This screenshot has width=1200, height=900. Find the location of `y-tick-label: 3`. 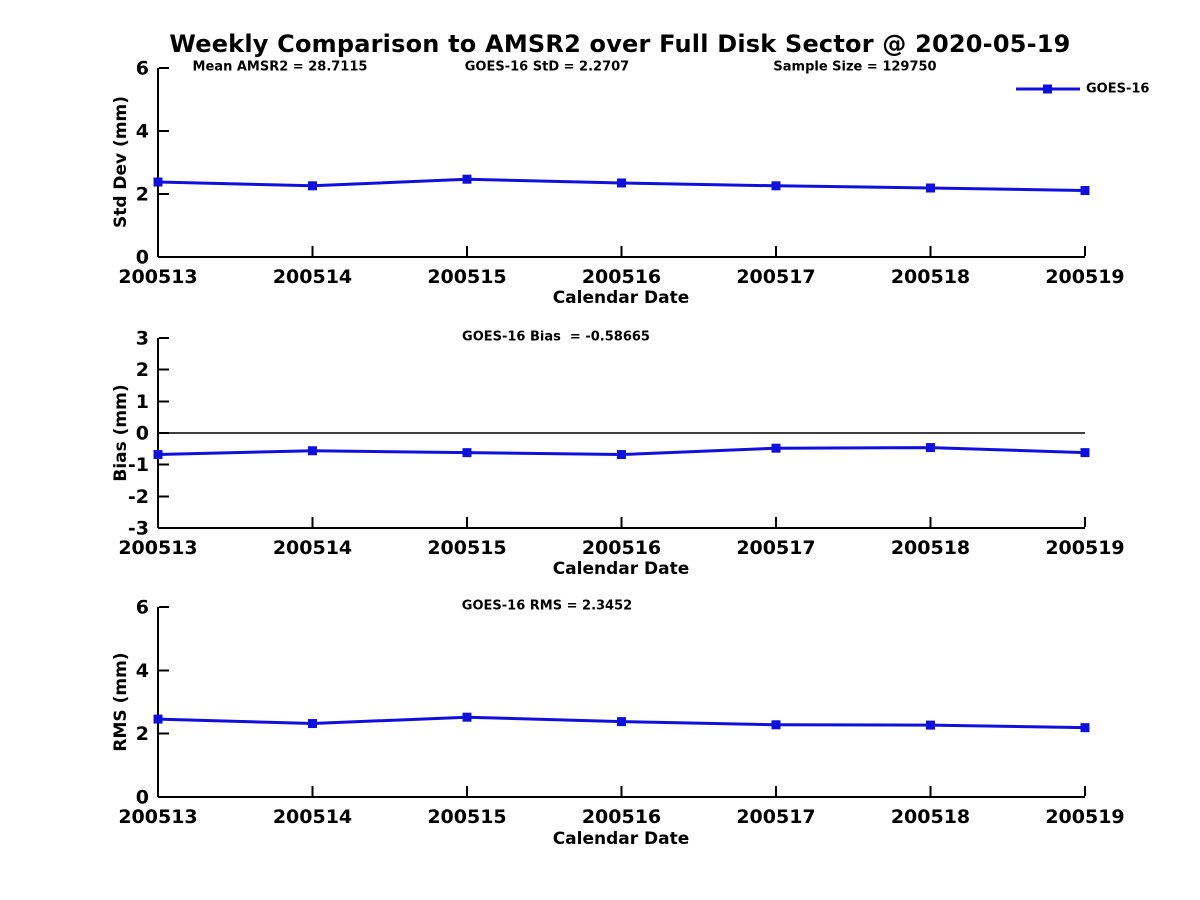

y-tick-label: 3 is located at coordinates (142, 339).